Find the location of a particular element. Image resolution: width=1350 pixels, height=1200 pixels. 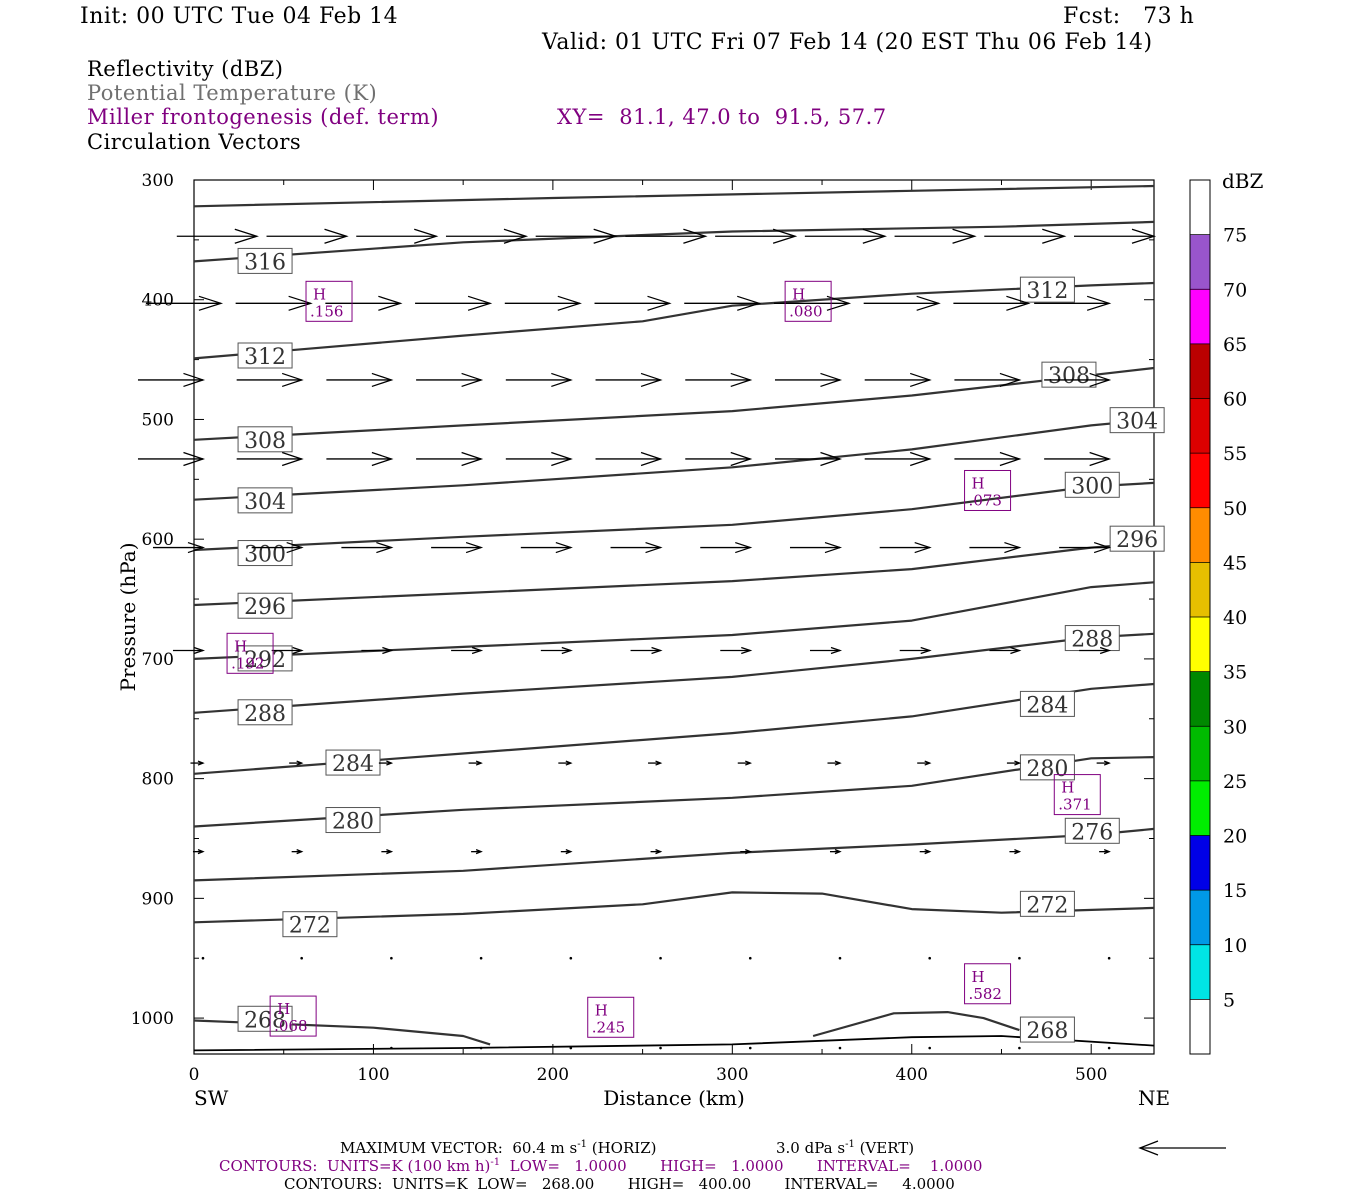

frontogenesis-max: H.582 is located at coordinates (988, 984).